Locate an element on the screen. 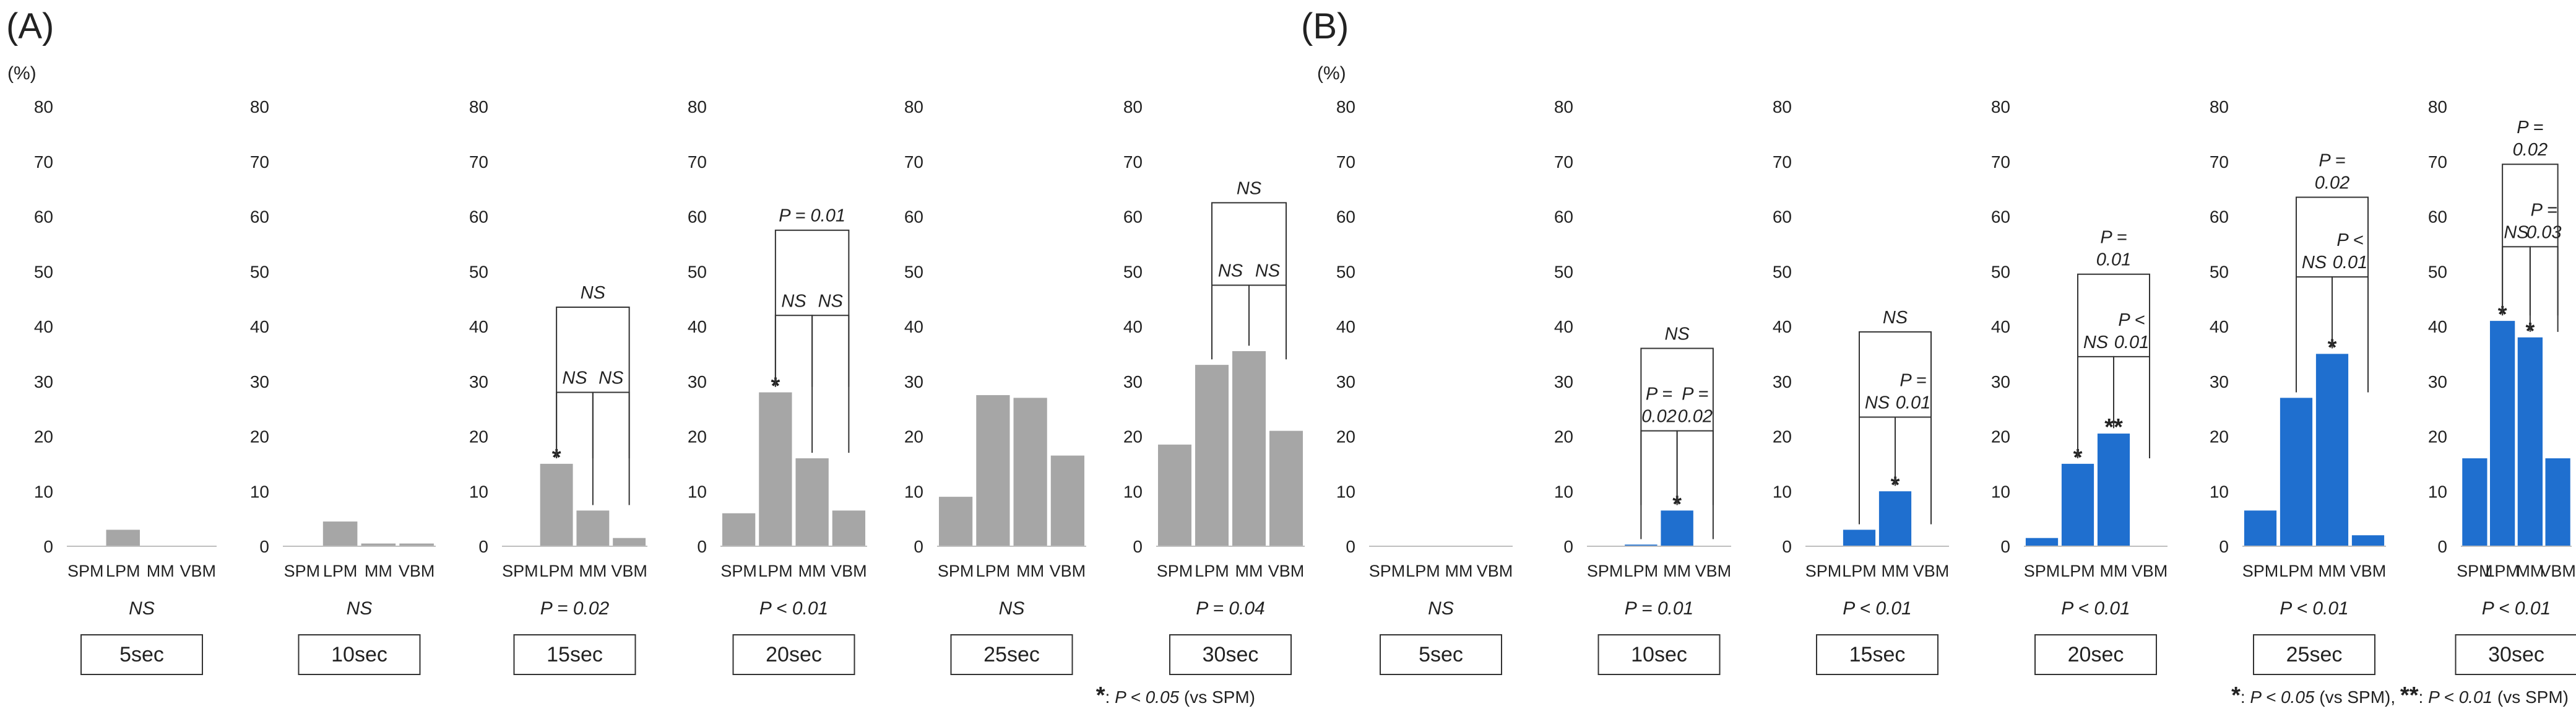  bracket-label: 0.02 is located at coordinates (1658, 417).